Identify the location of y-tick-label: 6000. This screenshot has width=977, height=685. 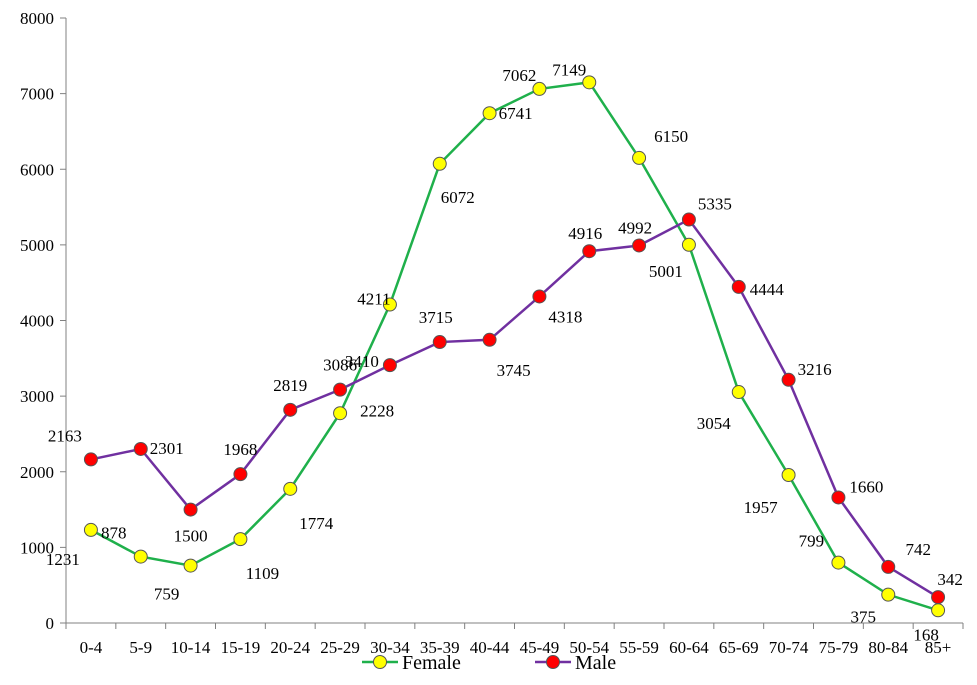
(37, 169).